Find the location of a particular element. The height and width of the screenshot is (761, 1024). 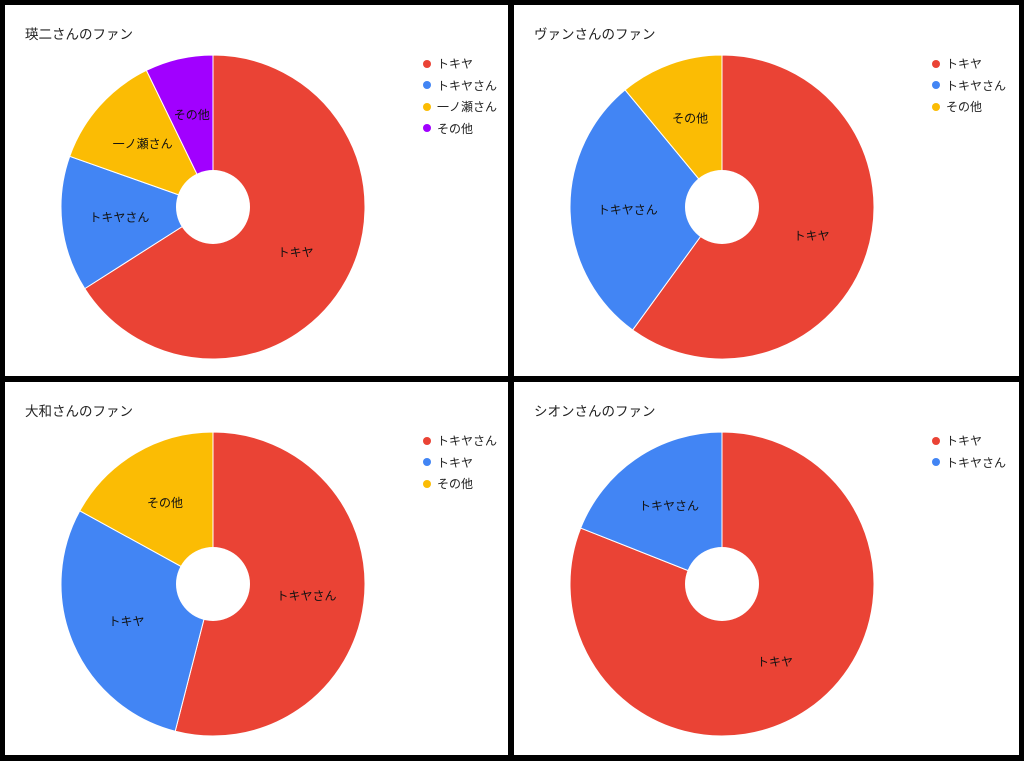

pie-chart: トキヤ トキヤさん 一ノ瀬さん その他 is located at coordinates (213, 207).